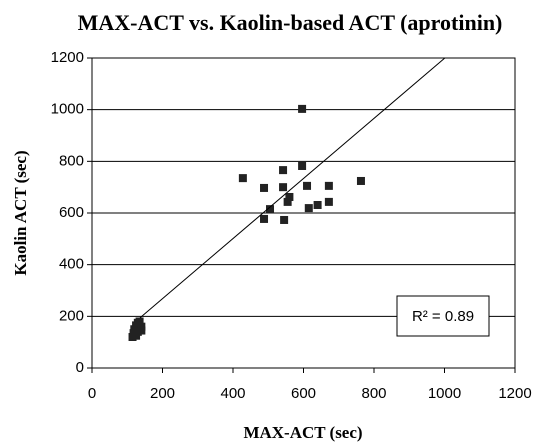 The width and height of the screenshot is (551, 448). What do you see at coordinates (71, 264) in the screenshot?
I see `y-tick-label: 400` at bounding box center [71, 264].